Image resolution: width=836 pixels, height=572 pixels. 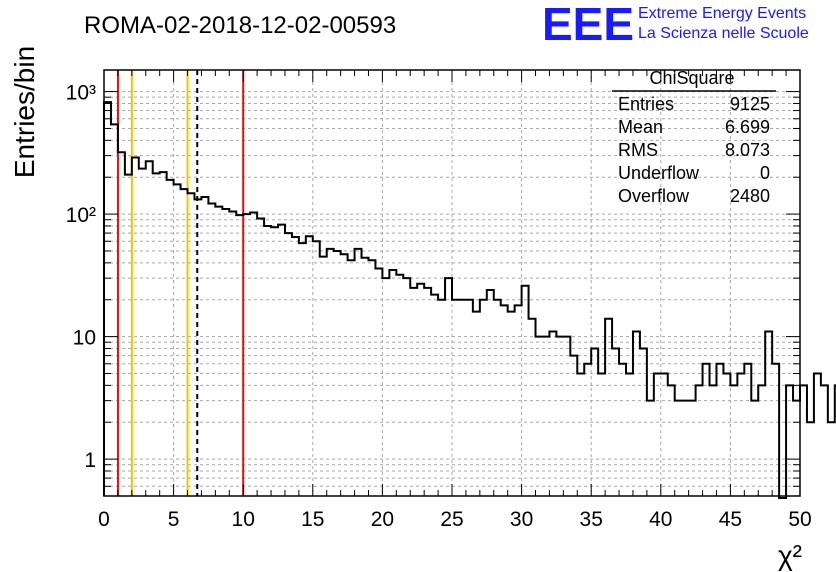 What do you see at coordinates (799, 519) in the screenshot?
I see `x-tick-label: 50` at bounding box center [799, 519].